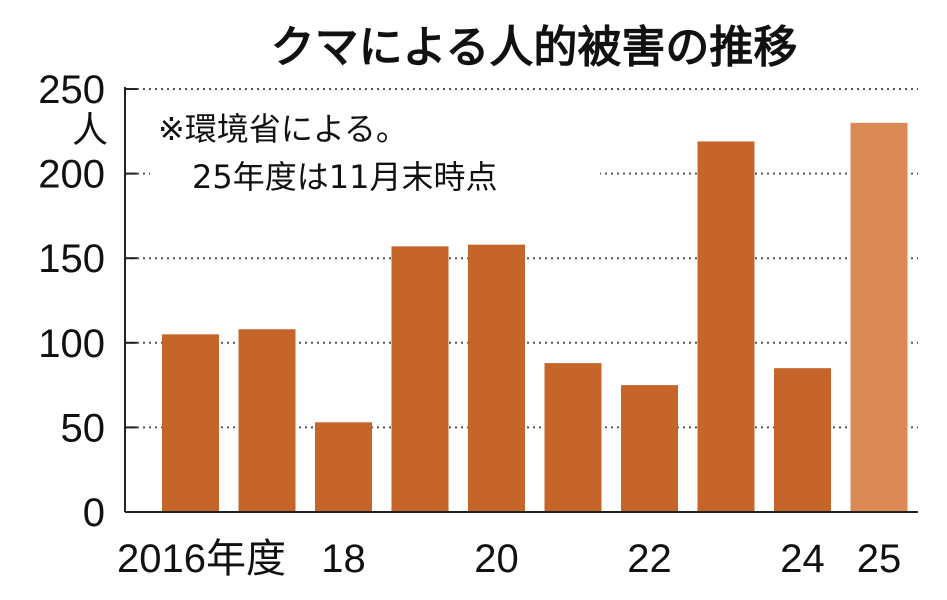 The image size is (947, 600). Describe the element at coordinates (879, 317) in the screenshot. I see `bar-2025` at that location.